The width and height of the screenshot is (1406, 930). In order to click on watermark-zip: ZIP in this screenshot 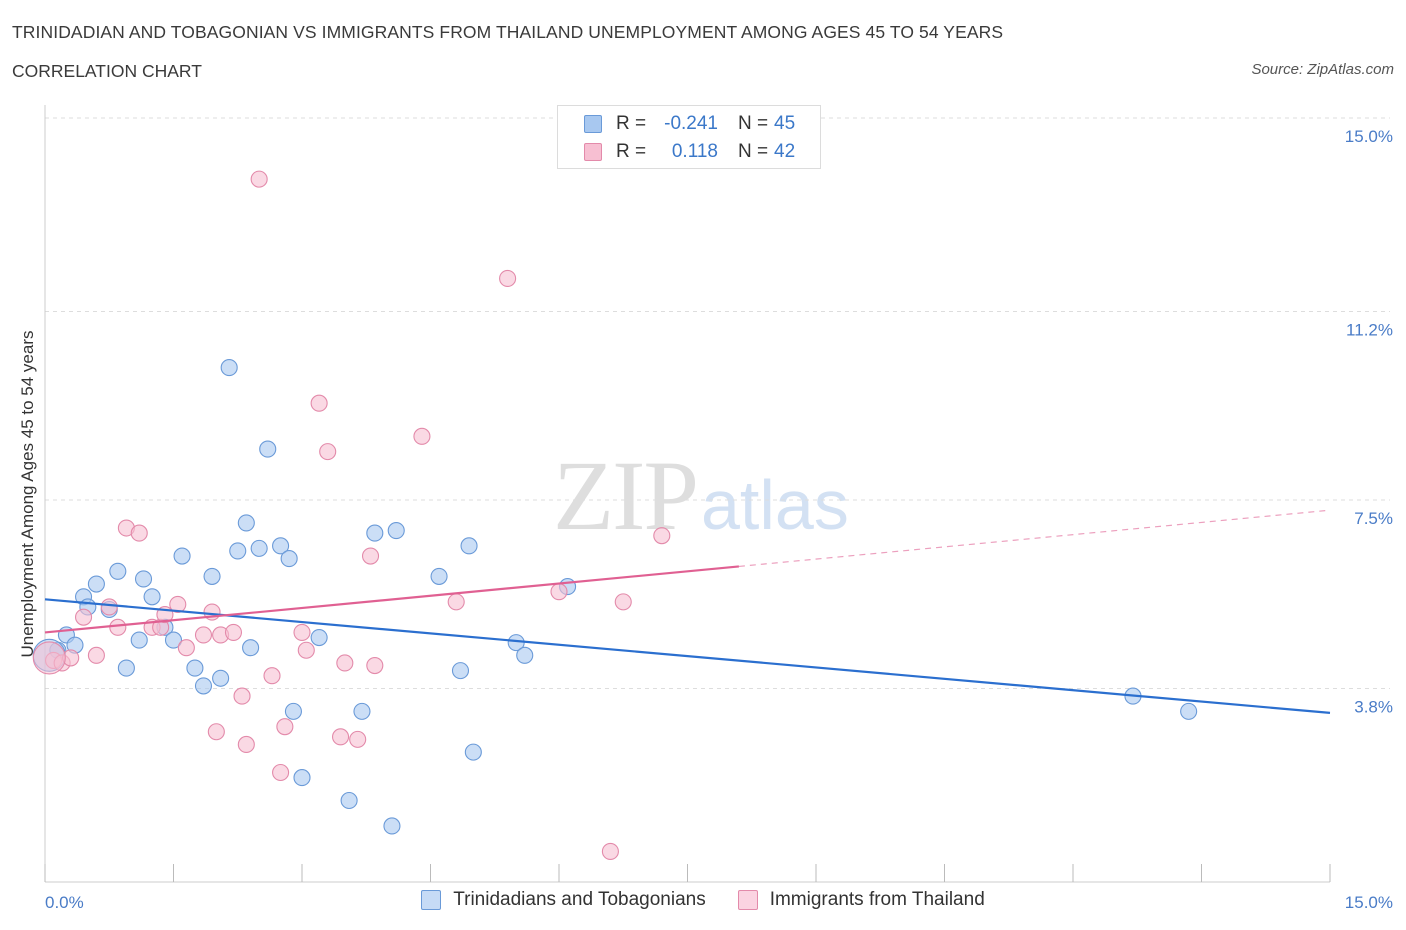, I will do `click(626, 495)`.